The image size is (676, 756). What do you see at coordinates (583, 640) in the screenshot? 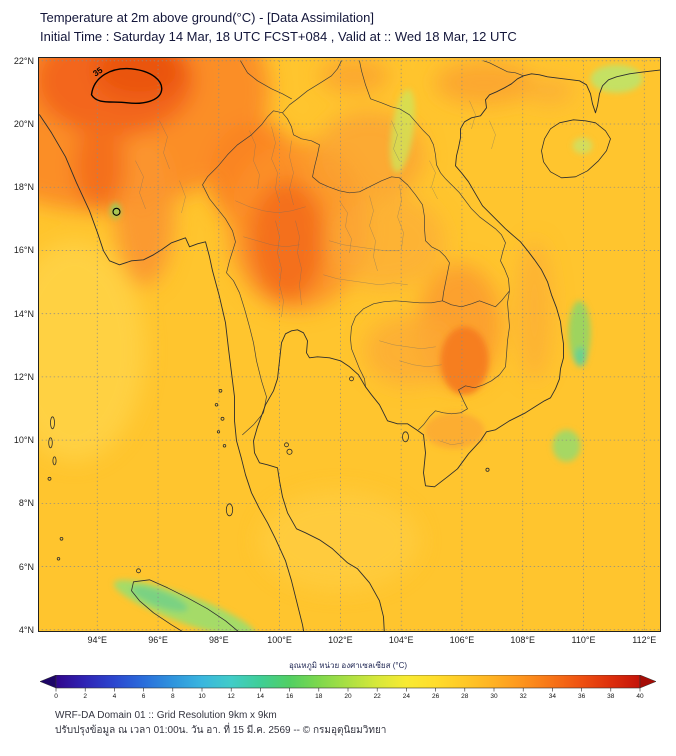
I see `lon-axis-label: 110°E` at bounding box center [583, 640].